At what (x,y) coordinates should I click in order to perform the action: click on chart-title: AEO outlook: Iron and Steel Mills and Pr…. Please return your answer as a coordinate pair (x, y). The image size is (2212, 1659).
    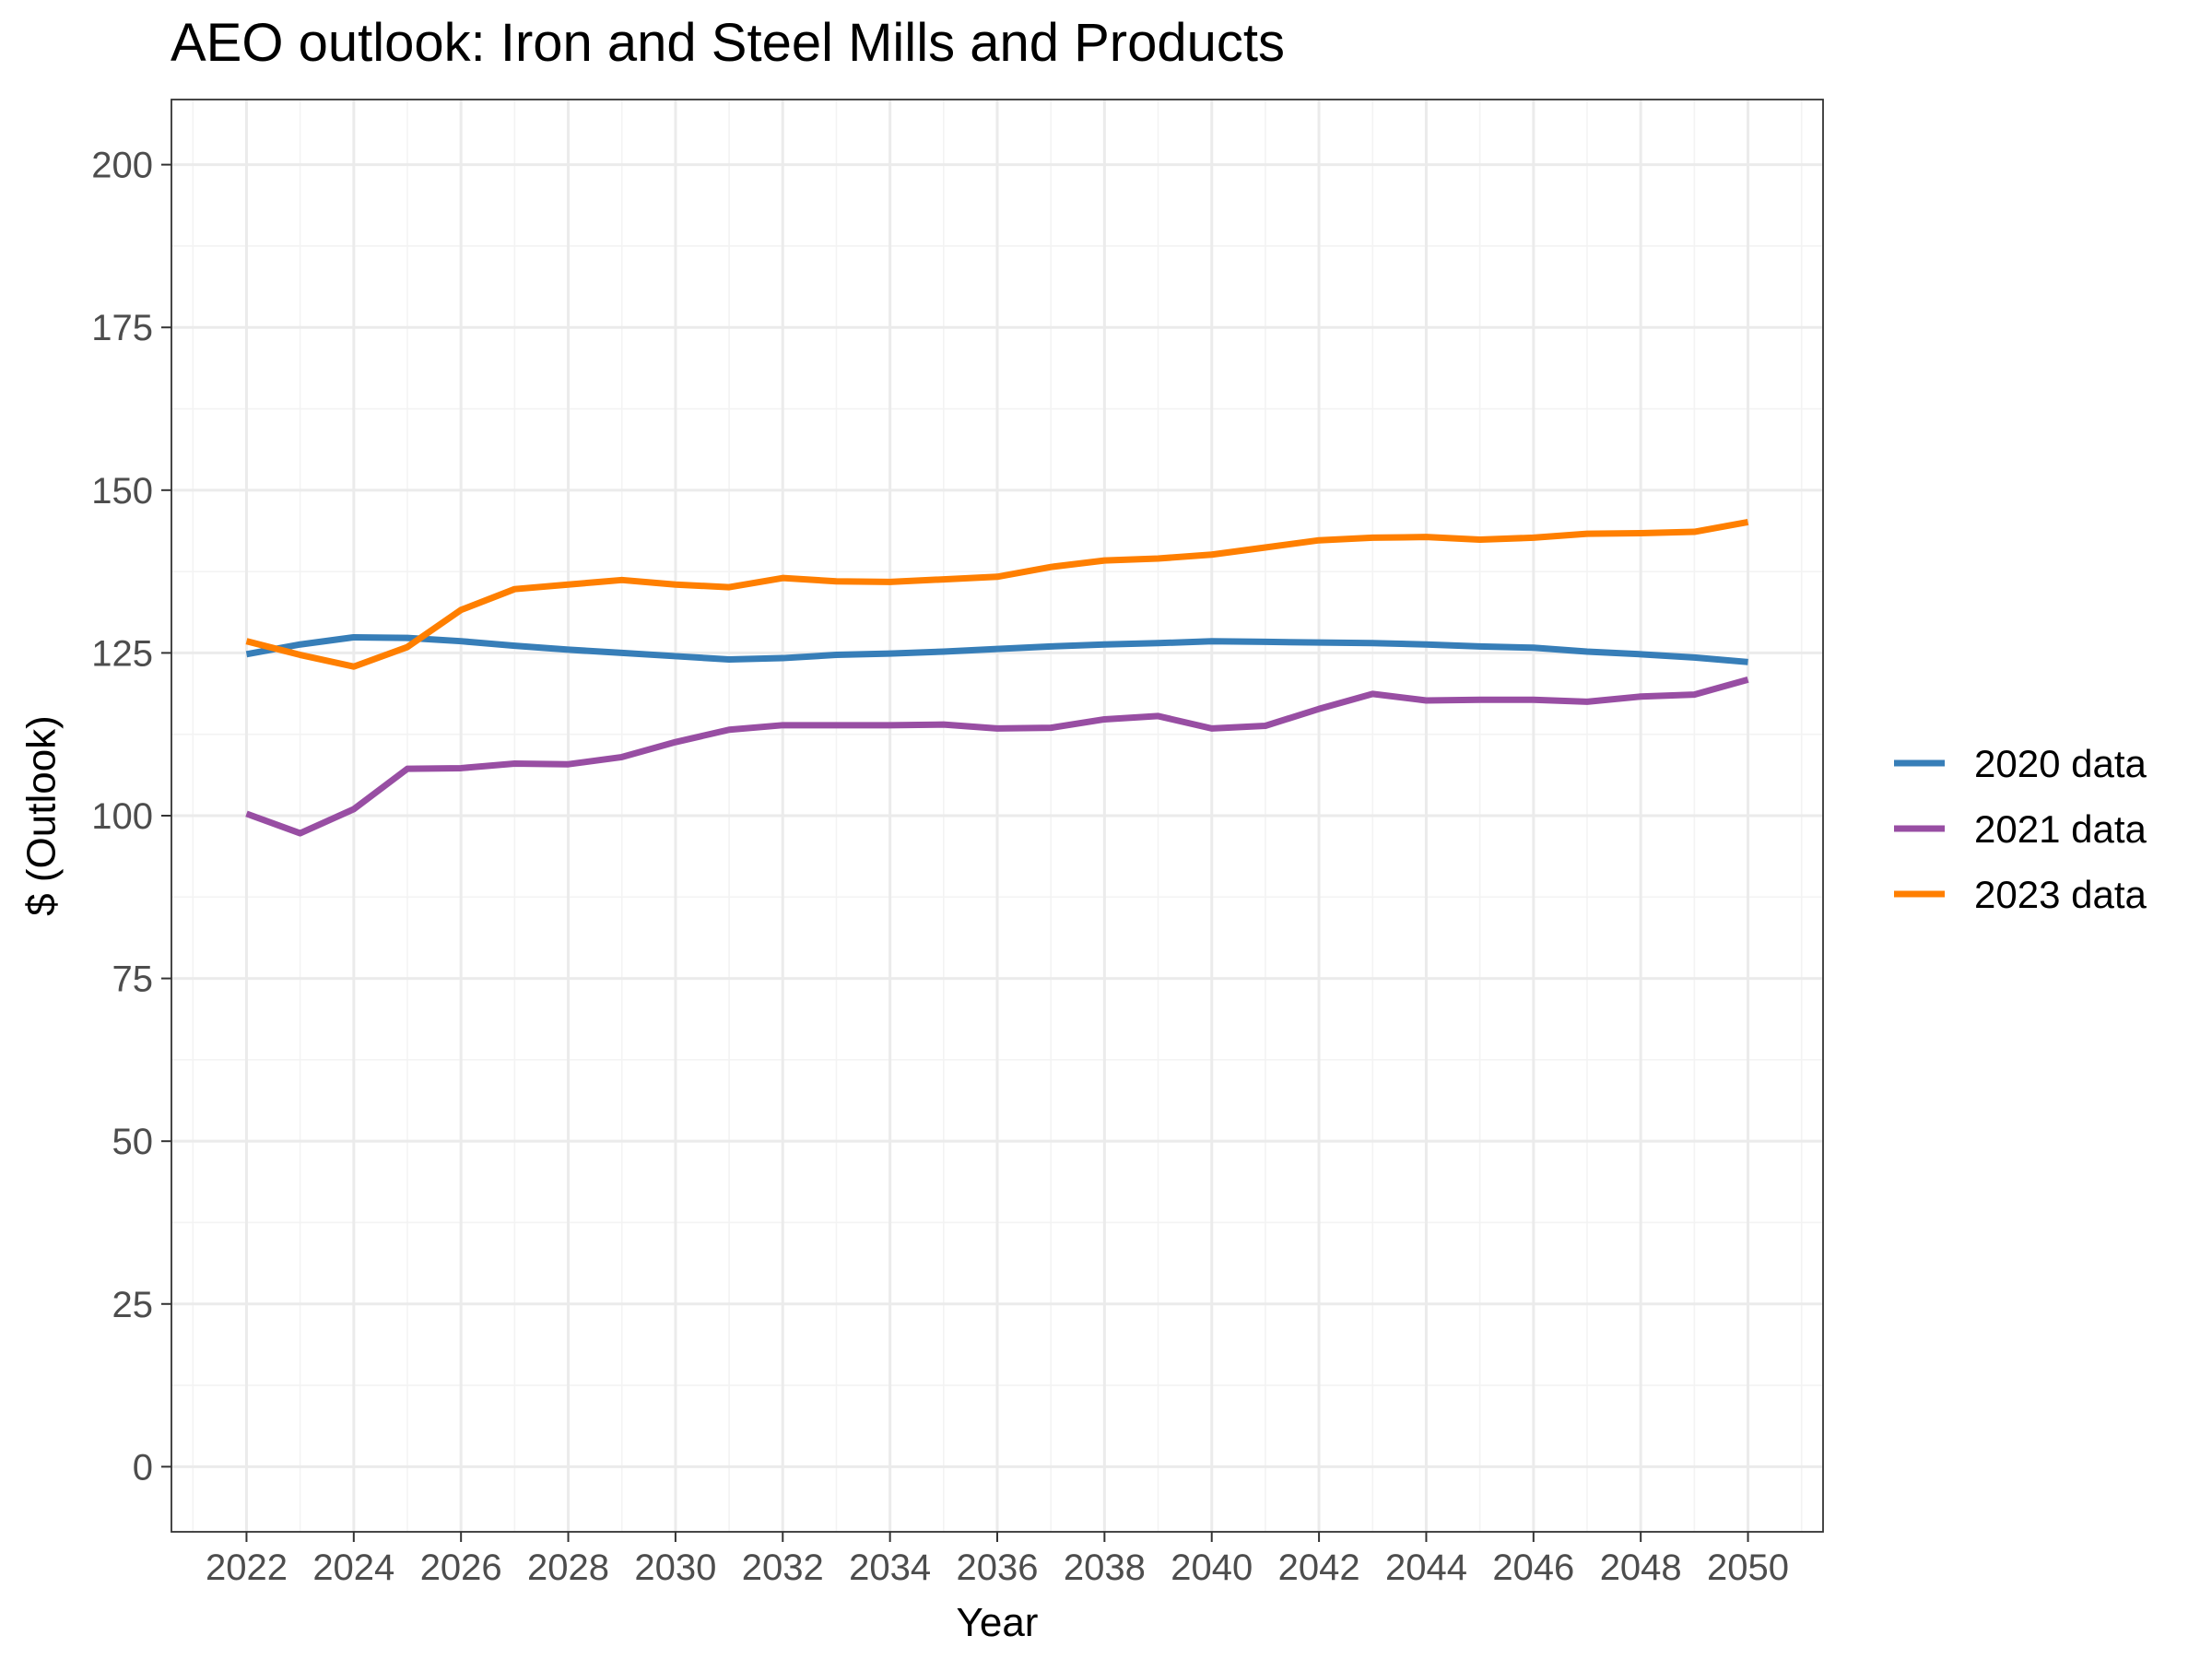
    Looking at the image, I should click on (728, 43).